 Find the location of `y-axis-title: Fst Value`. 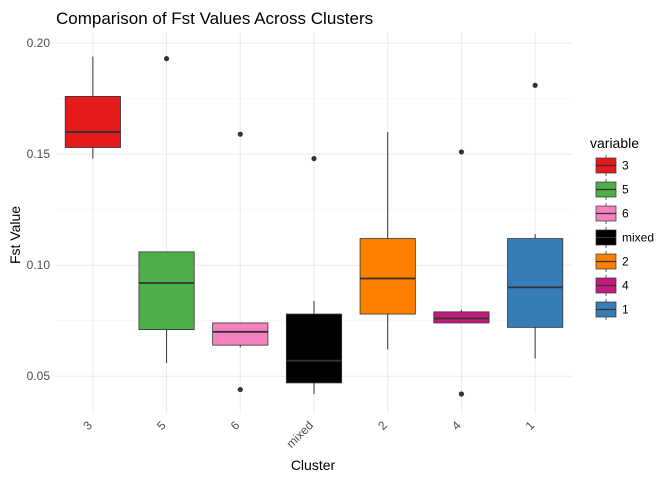

y-axis-title: Fst Value is located at coordinates (15, 235).